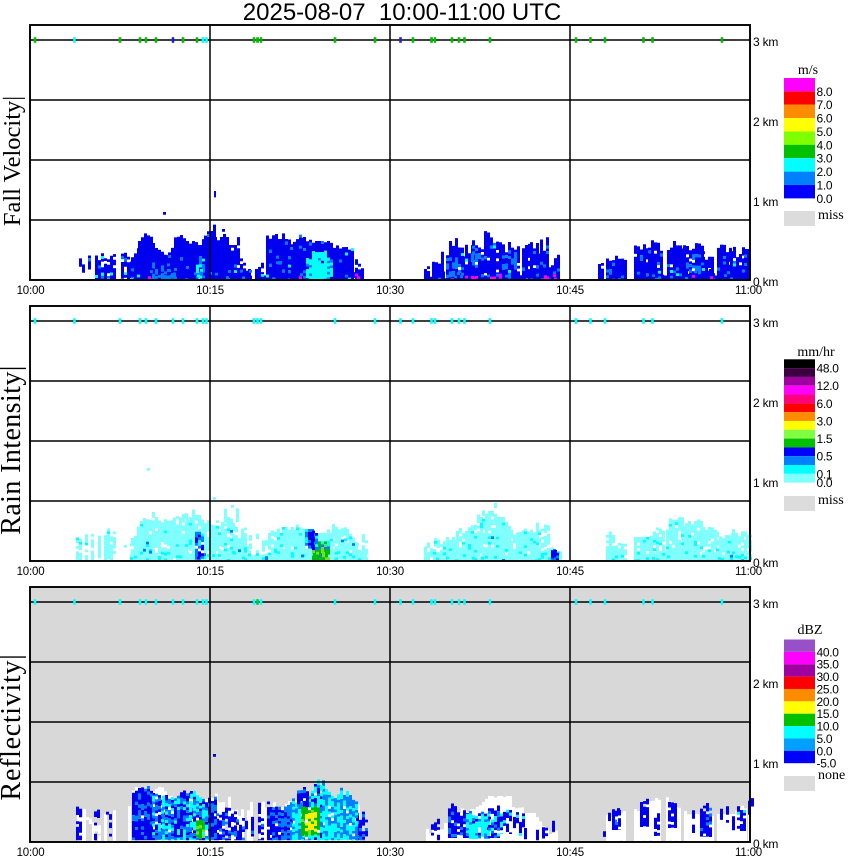 The width and height of the screenshot is (850, 868). What do you see at coordinates (825, 145) in the screenshot?
I see `svg-text: 4.0` at bounding box center [825, 145].